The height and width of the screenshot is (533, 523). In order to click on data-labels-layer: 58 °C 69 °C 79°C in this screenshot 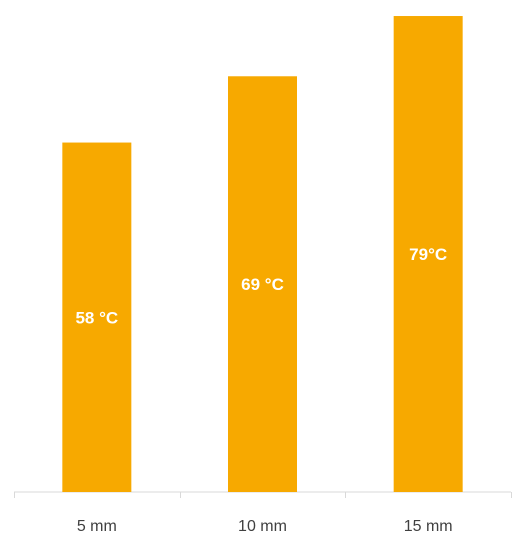, I will do `click(261, 286)`.